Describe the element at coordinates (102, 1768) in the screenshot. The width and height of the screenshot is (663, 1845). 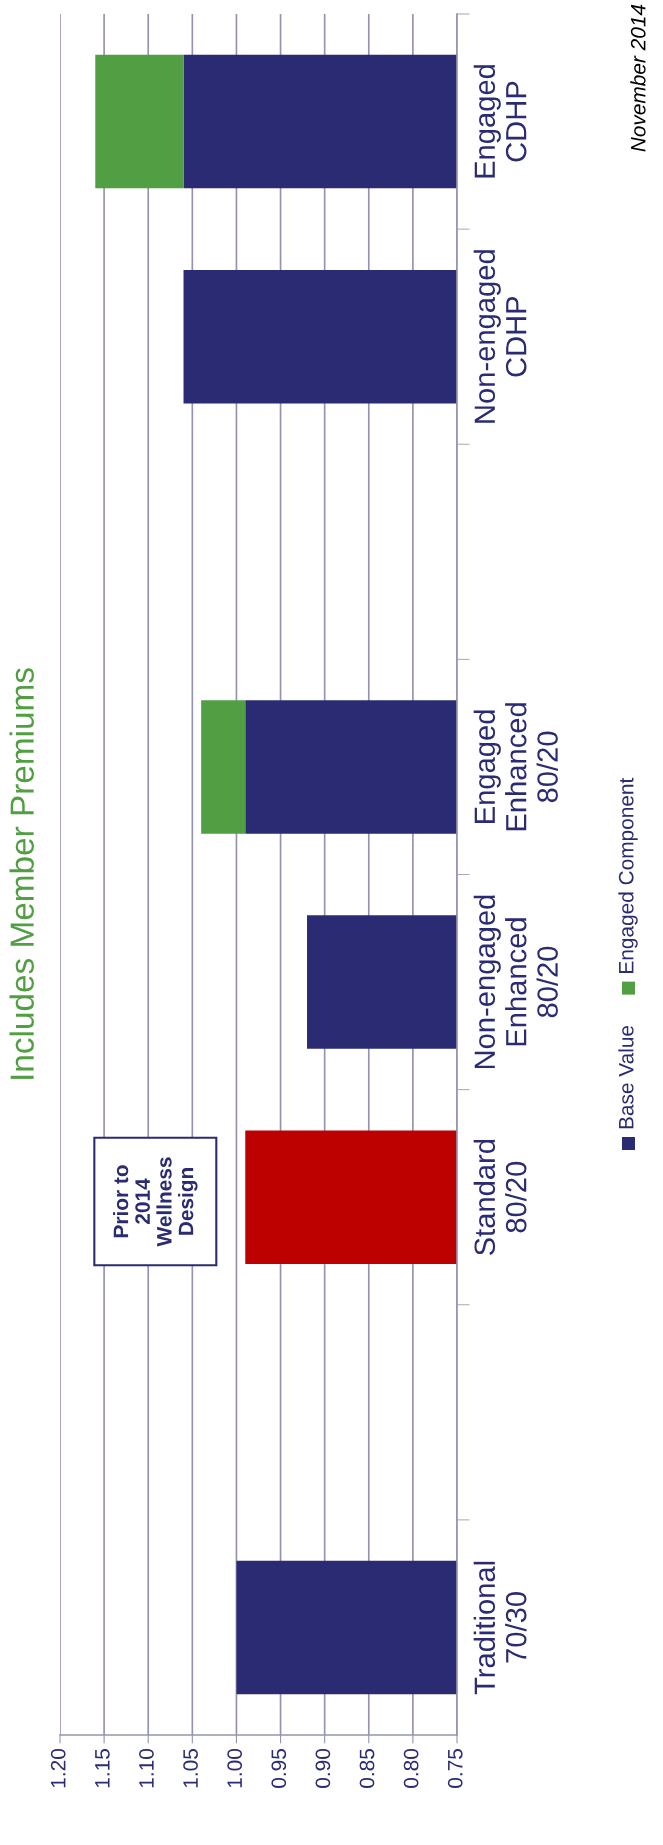
I see `x-tick-label: 1.15` at that location.